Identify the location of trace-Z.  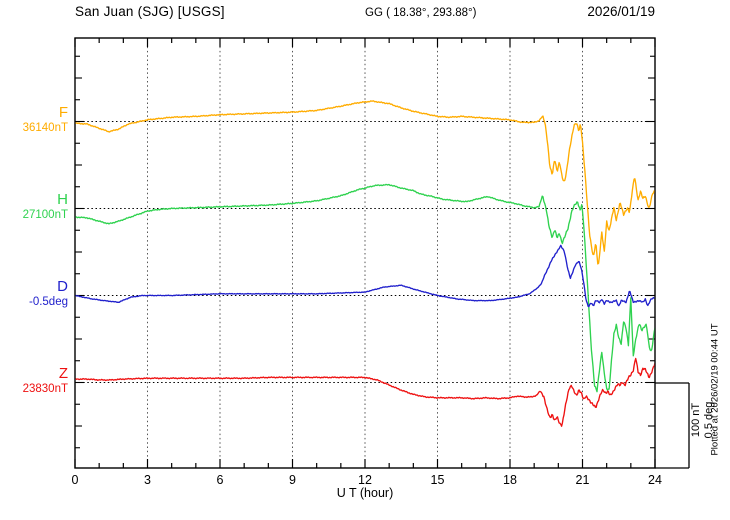
(365, 392).